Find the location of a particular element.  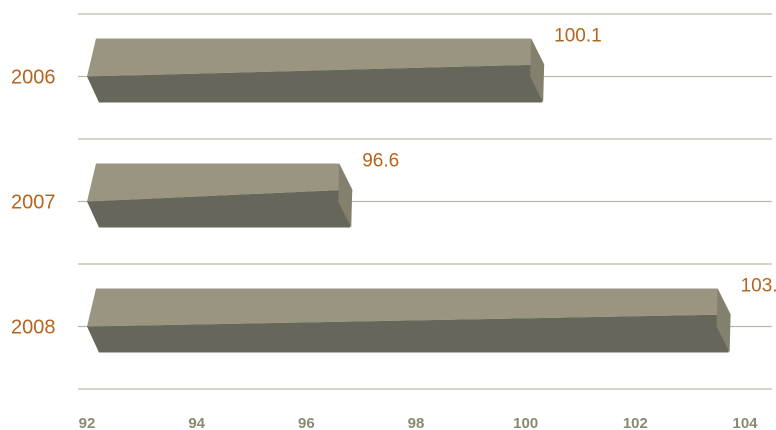

value-label: 96.6 is located at coordinates (380, 161).